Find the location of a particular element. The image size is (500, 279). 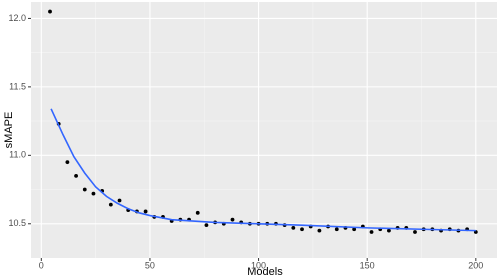

y-tick-label: 10.5 is located at coordinates (17, 223).